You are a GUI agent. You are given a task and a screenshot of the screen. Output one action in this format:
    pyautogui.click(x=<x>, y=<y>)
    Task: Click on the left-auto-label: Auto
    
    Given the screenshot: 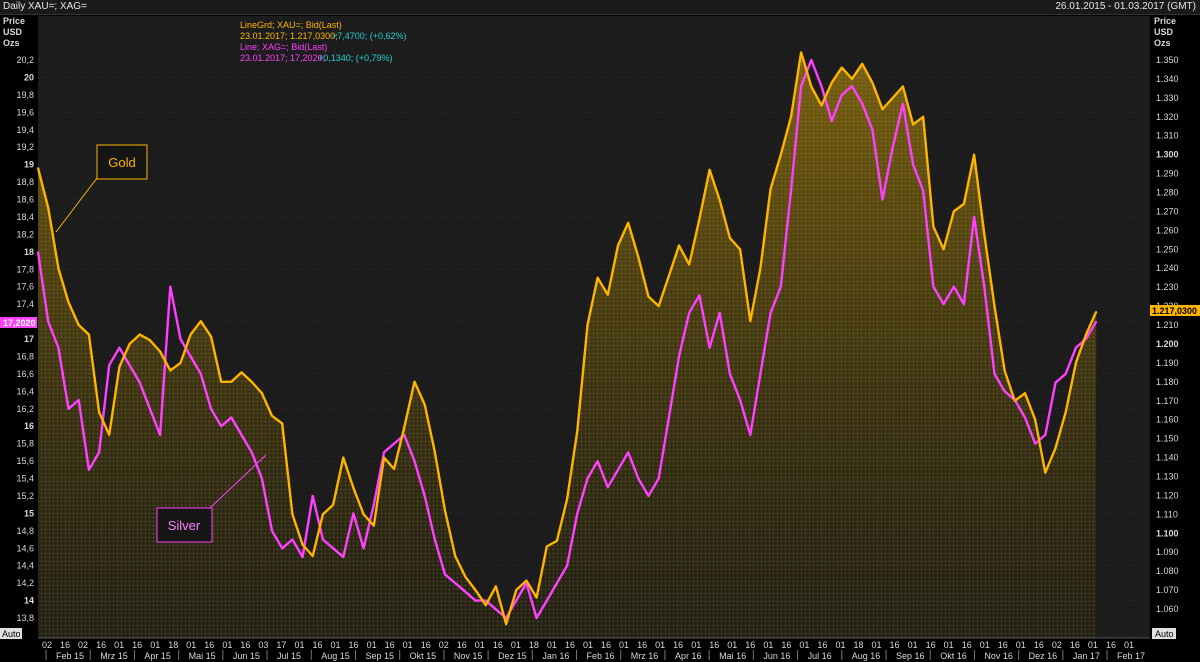 What is the action you would take?
    pyautogui.click(x=11, y=634)
    